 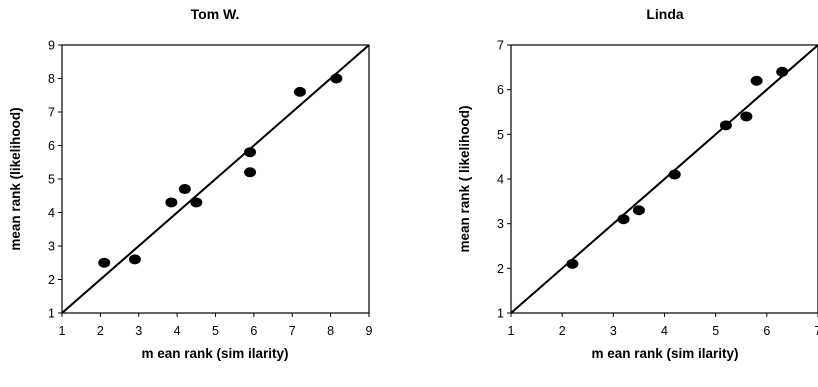 What do you see at coordinates (51, 46) in the screenshot?
I see `y-tick-label: 9` at bounding box center [51, 46].